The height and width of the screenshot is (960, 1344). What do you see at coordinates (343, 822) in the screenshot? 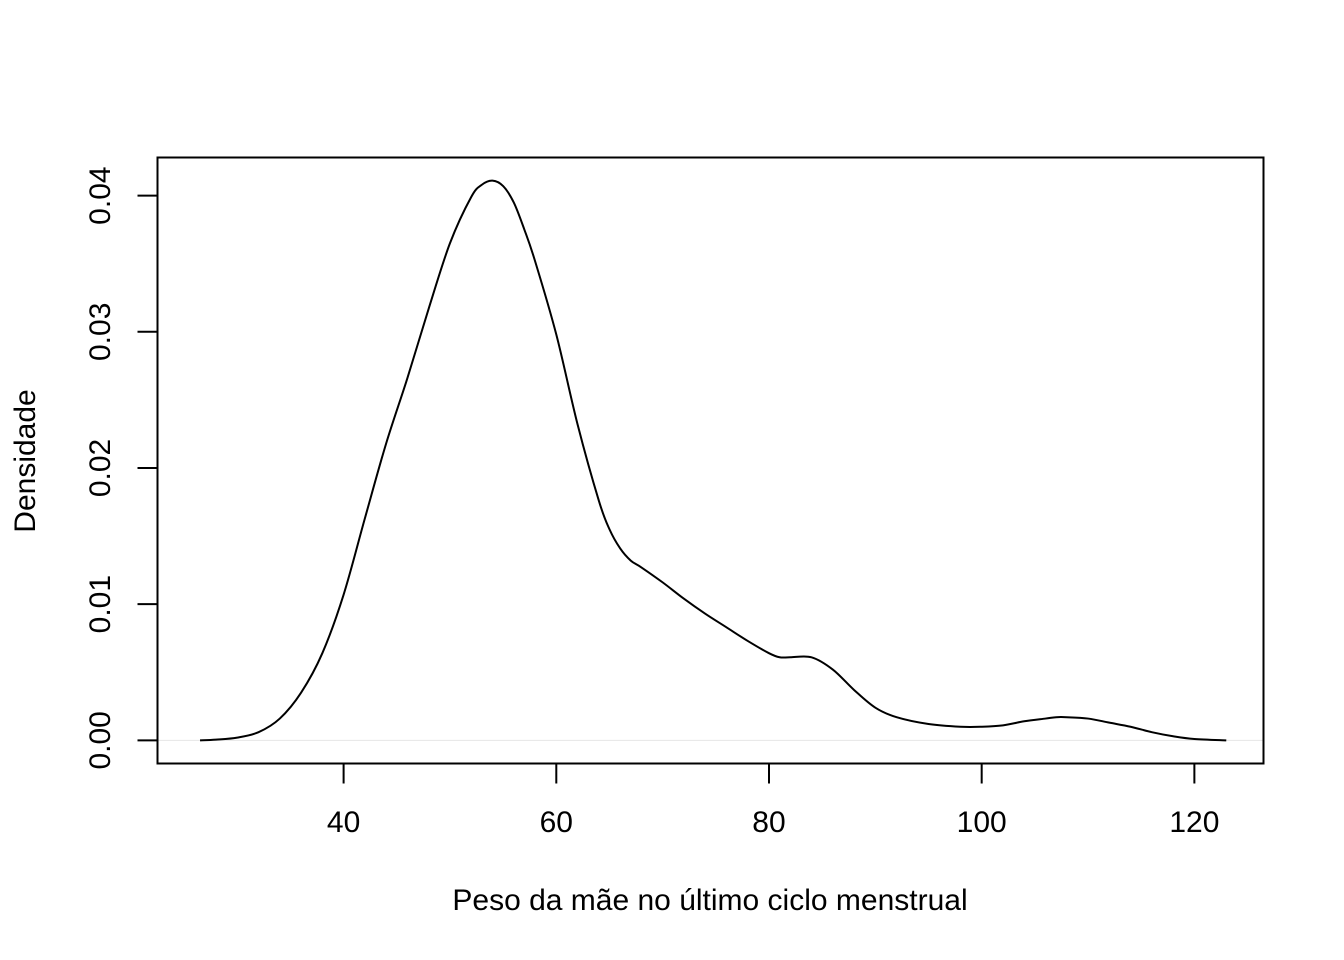
I see `x-tick-label: 40` at bounding box center [343, 822].